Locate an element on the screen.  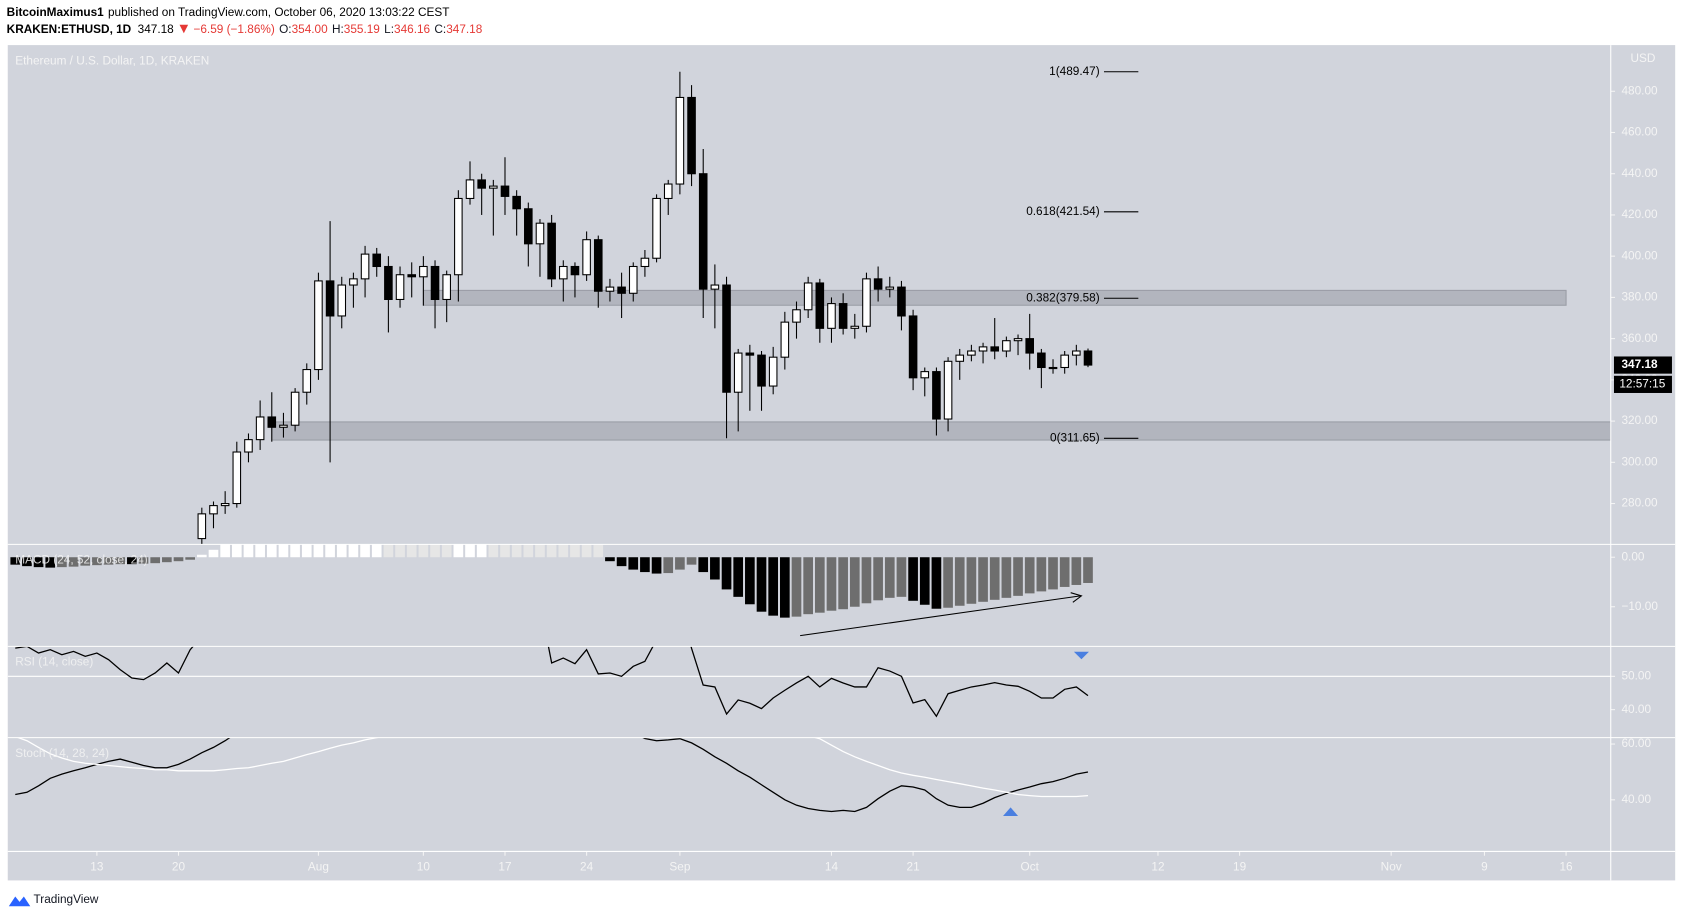
zone is located at coordinates (941, 431).